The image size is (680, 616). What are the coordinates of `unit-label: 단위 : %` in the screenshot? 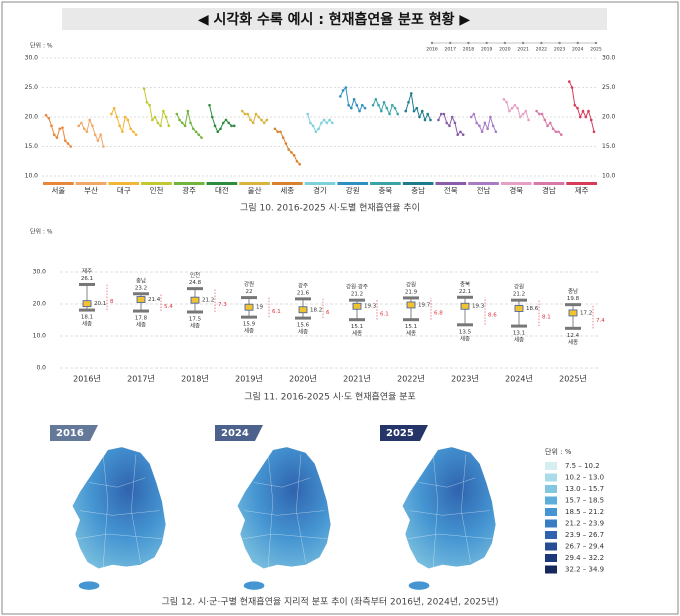 It's located at (41, 232).